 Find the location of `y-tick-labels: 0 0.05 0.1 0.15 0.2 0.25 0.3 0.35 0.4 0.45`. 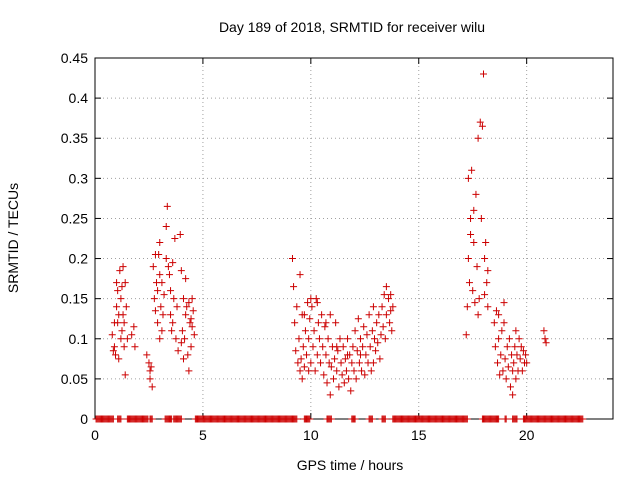

y-tick-labels: 0 0.05 0.1 0.15 0.2 0.25 0.3 0.35 0.4 0.45 is located at coordinates (74, 238).